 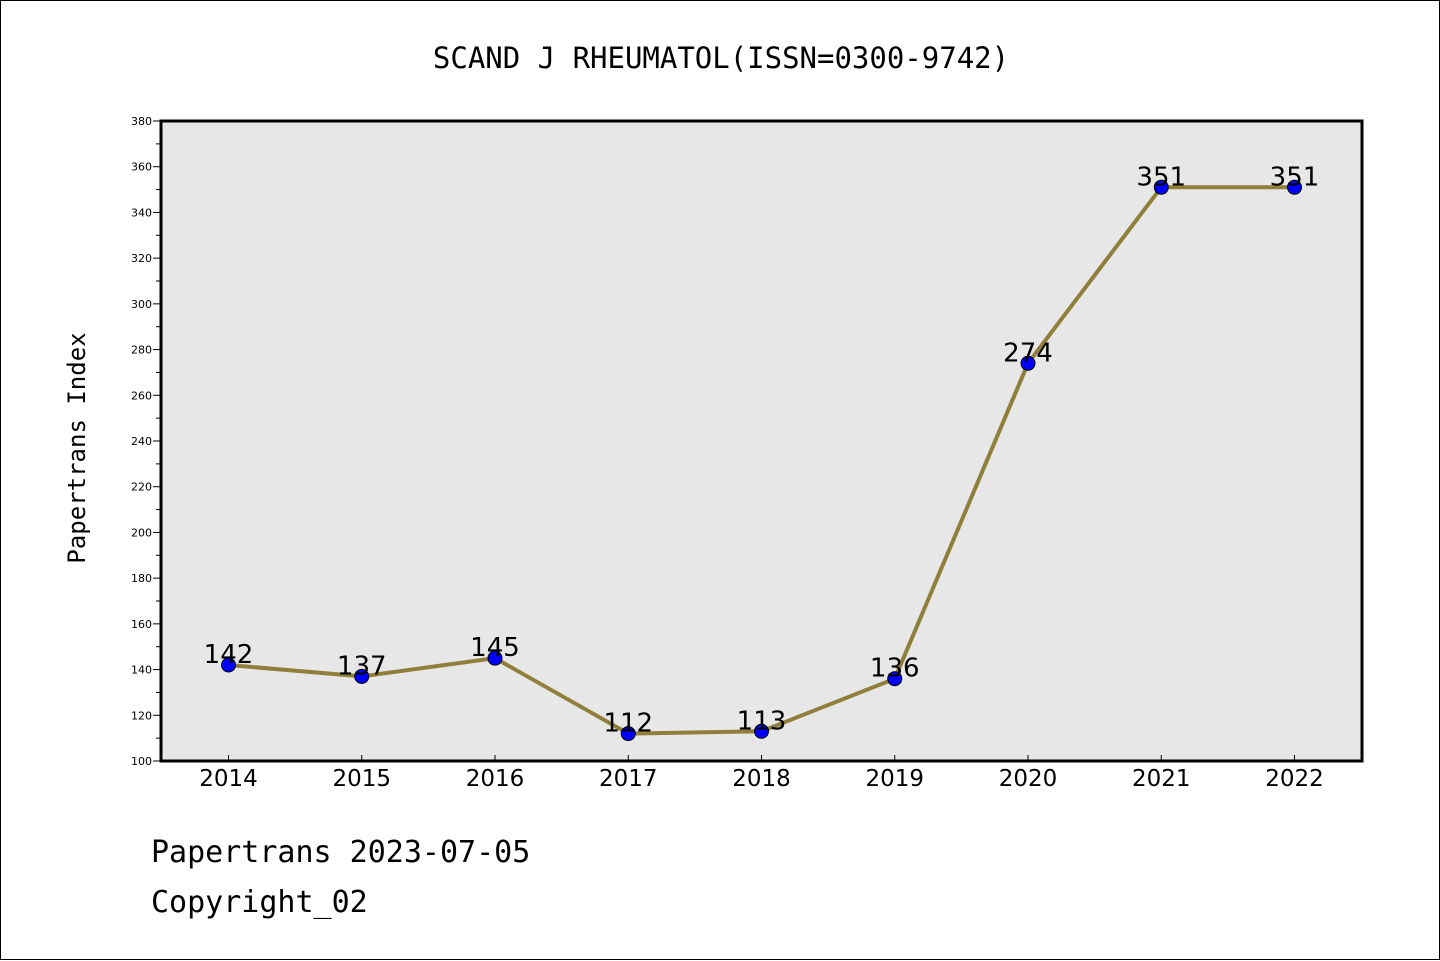 What do you see at coordinates (1028, 779) in the screenshot?
I see `x-tick-label: 2020` at bounding box center [1028, 779].